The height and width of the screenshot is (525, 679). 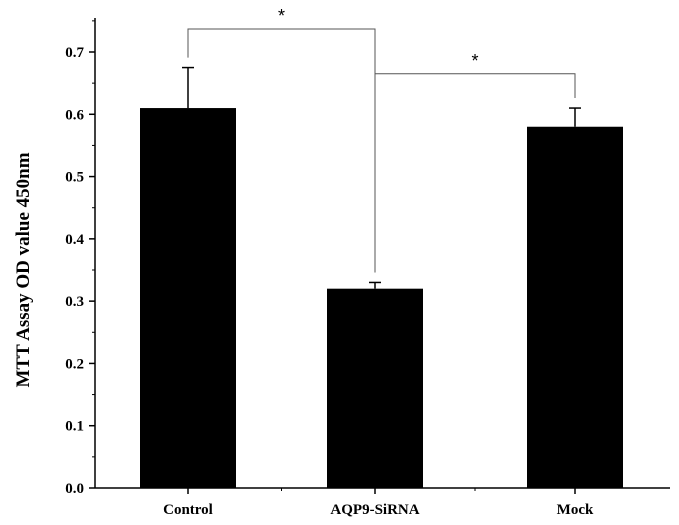 I want to click on significance-bracket, so click(x=475, y=173).